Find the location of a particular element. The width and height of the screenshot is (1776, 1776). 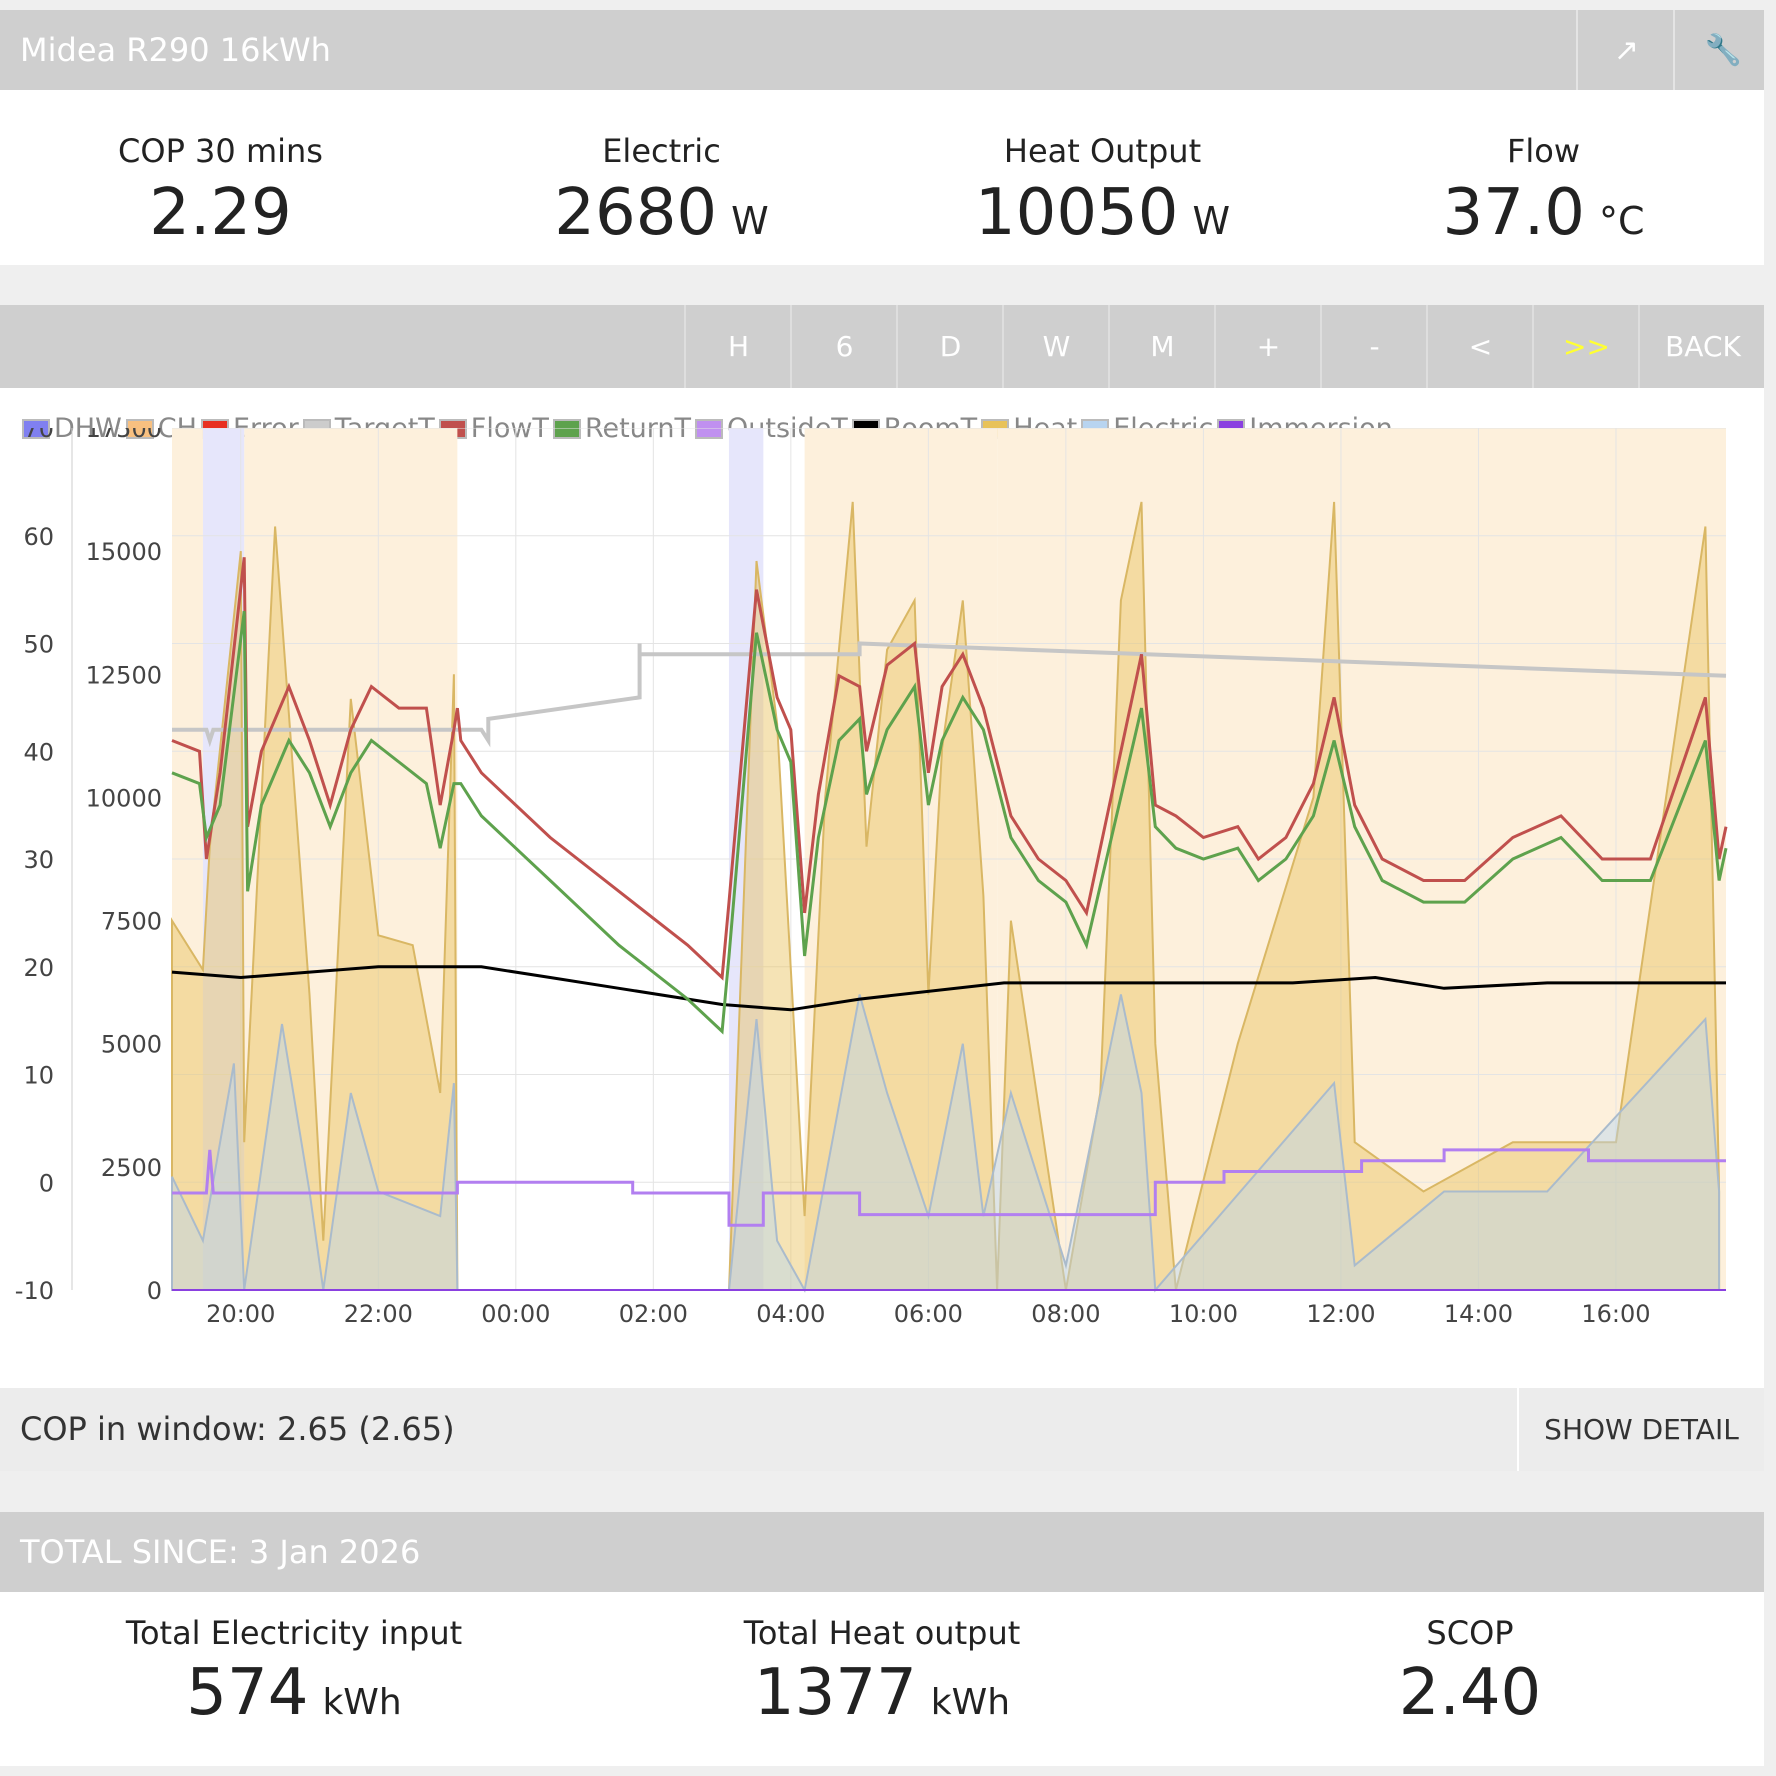

x-tick-label: 02:00 is located at coordinates (653, 1314).